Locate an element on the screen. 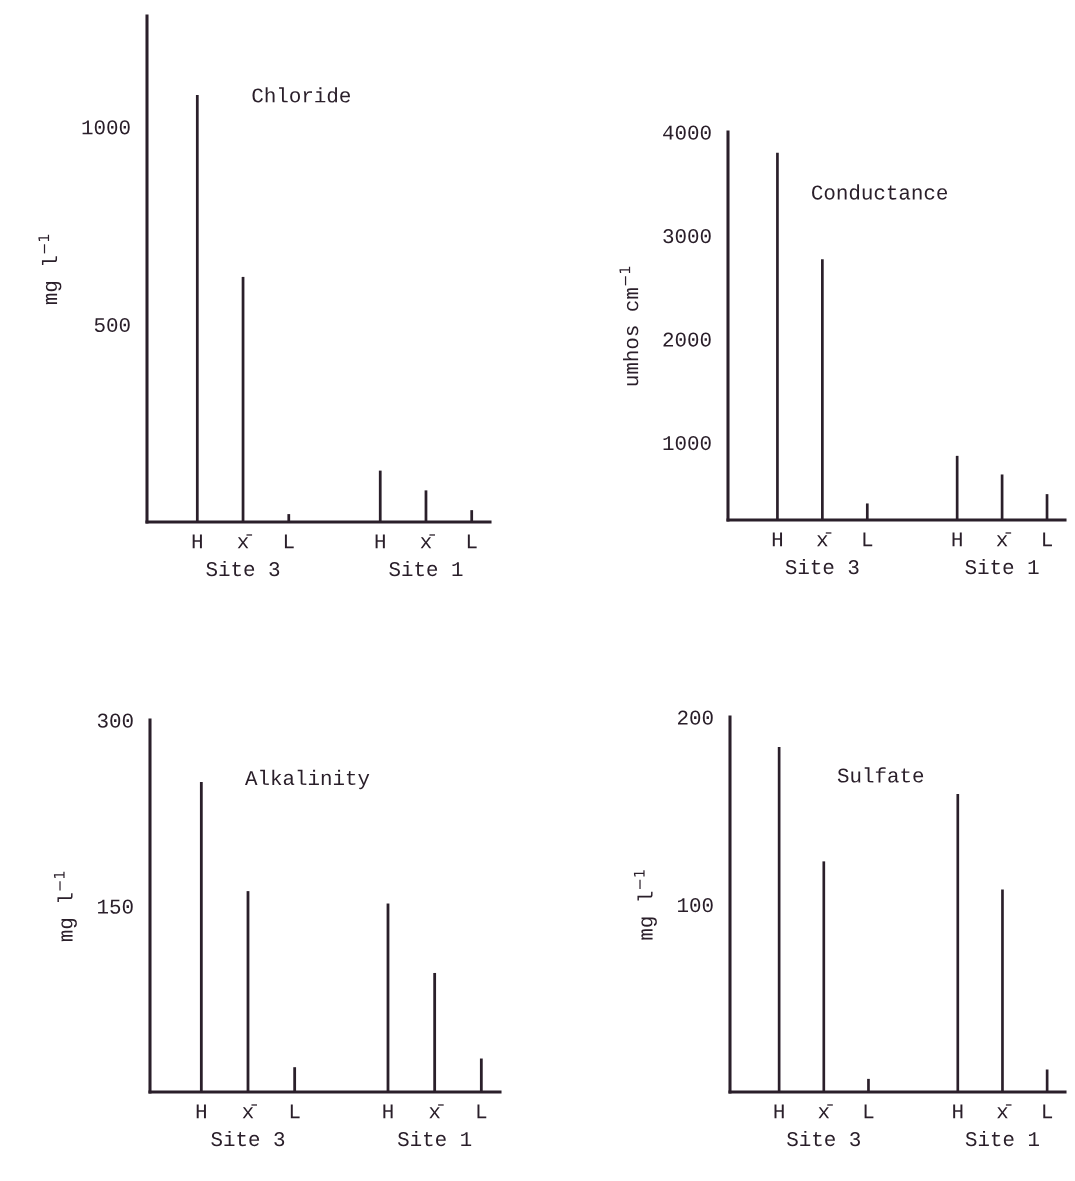 This screenshot has width=1075, height=1181. text: Chloride is located at coordinates (301, 95).